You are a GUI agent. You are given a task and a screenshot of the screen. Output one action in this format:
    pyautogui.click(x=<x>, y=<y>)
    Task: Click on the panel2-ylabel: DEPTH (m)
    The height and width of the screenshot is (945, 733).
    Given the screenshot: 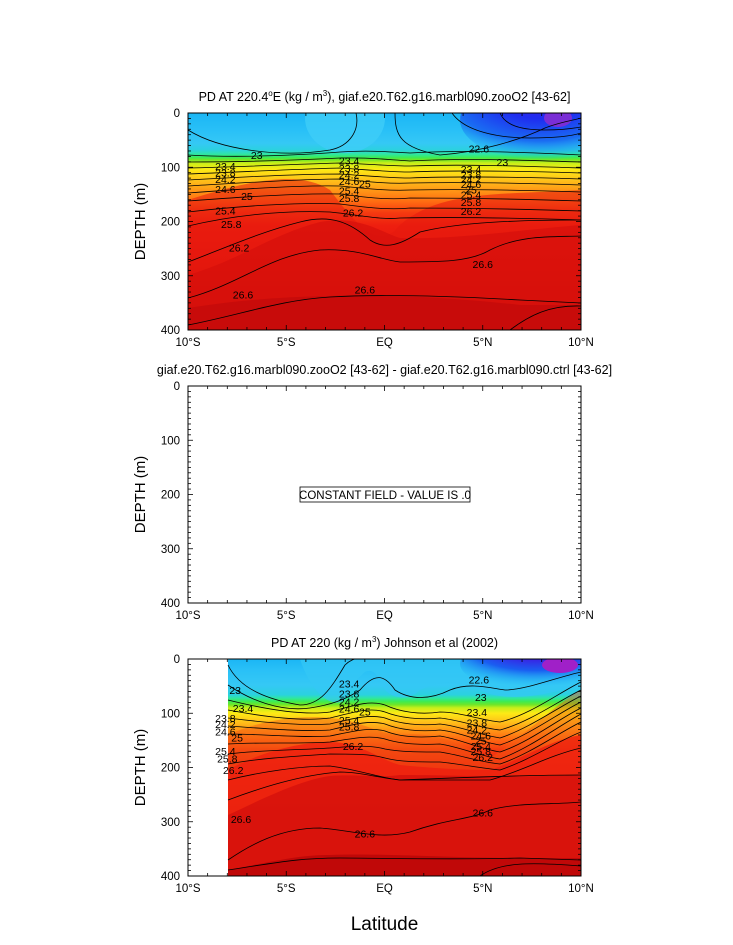 What is the action you would take?
    pyautogui.click(x=140, y=495)
    